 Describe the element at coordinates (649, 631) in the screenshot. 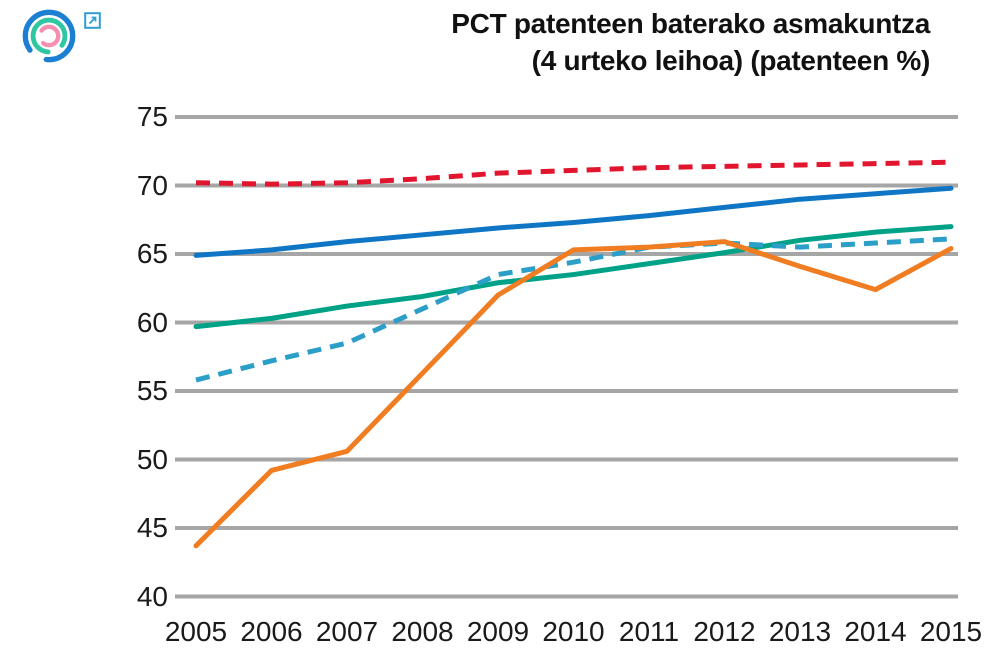

I see `x-tick-label: 2011` at that location.